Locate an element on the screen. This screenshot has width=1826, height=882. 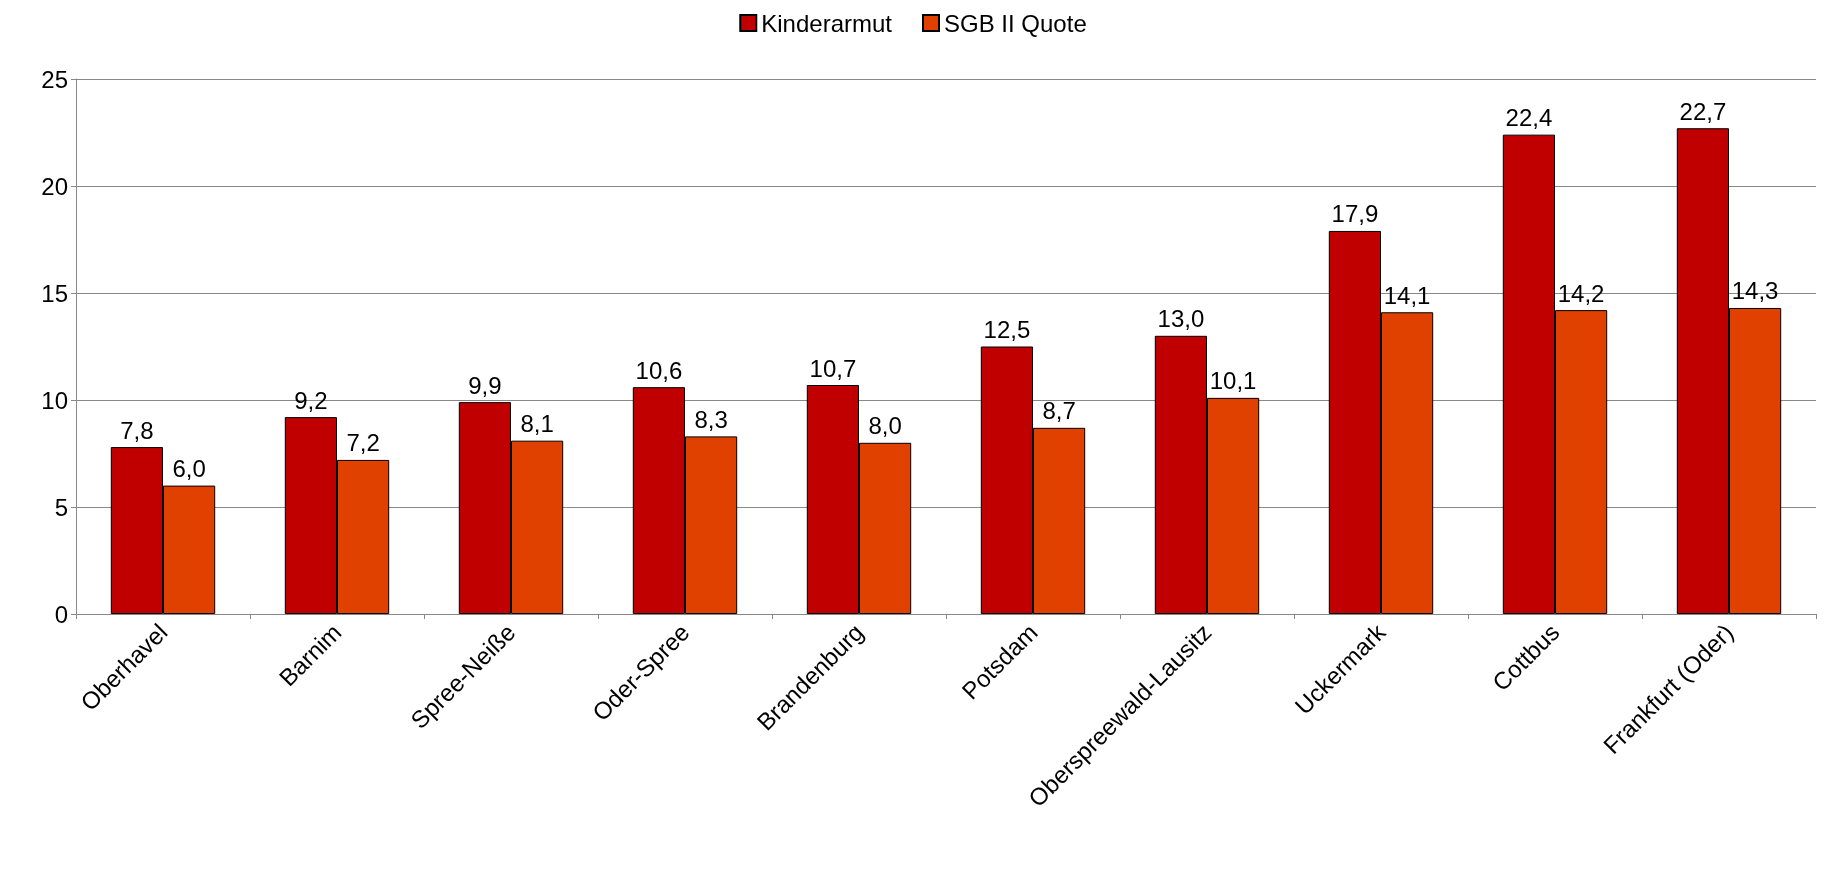
y-tick-label: 5 is located at coordinates (61, 507).